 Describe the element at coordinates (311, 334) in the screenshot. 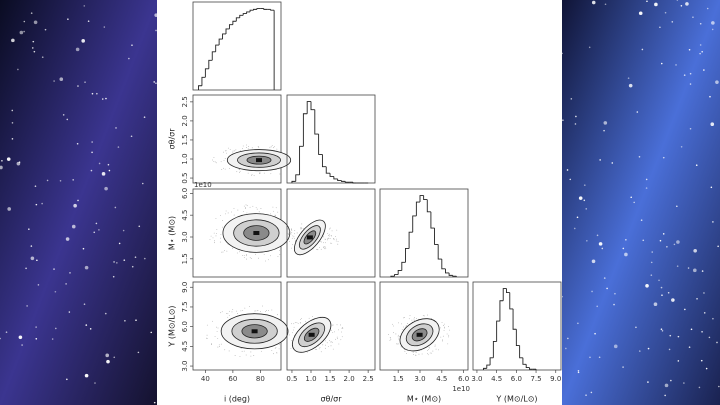

I see `density-peak` at that location.